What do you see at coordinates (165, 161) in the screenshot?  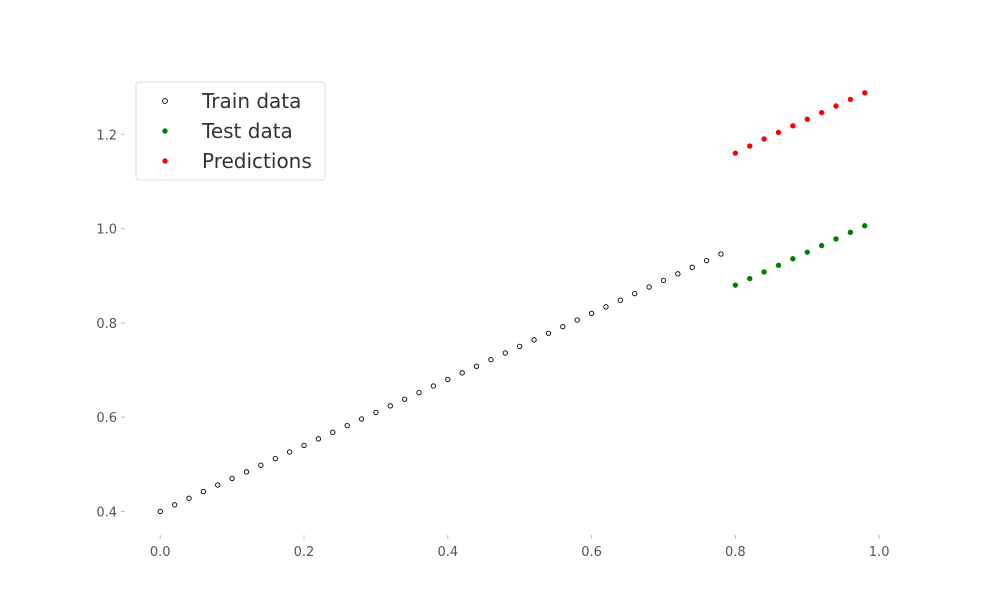 I see `legend-marker-predictions` at bounding box center [165, 161].